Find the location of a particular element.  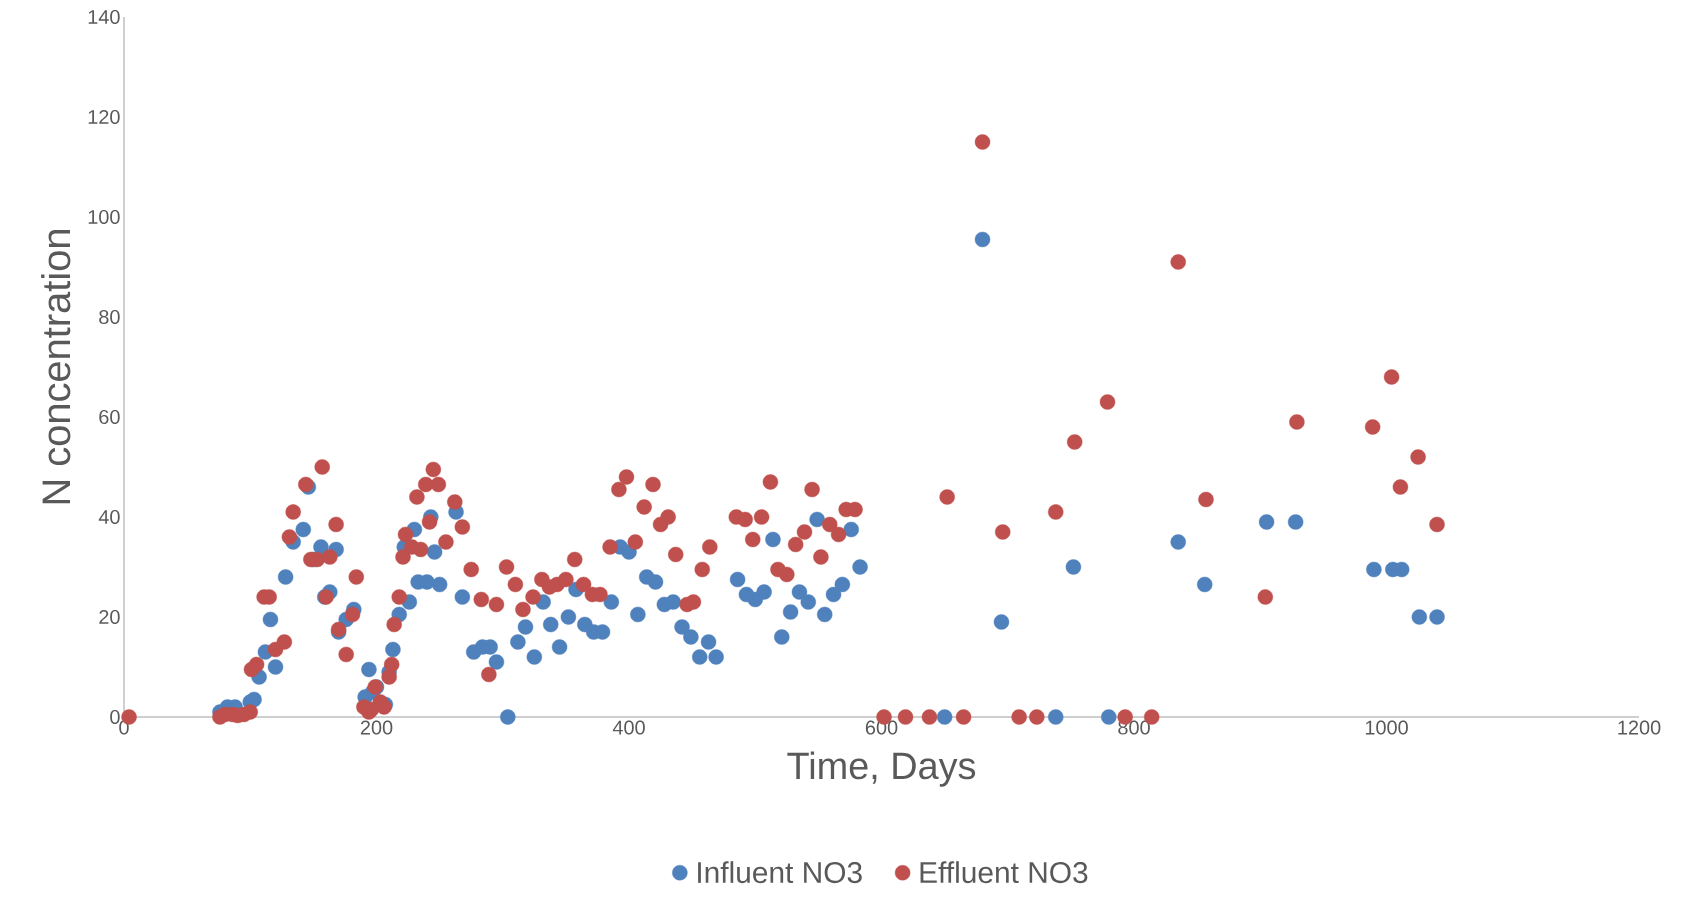

x-tick-label: 200 is located at coordinates (376, 727).